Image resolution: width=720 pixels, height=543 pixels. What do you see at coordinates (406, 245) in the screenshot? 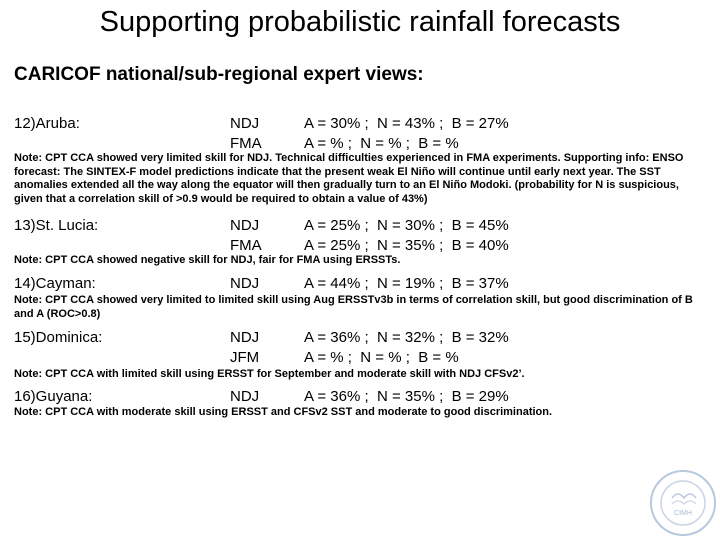
I see `probability-values: A = 25% ; N = 35% ; B = 40%` at bounding box center [406, 245].